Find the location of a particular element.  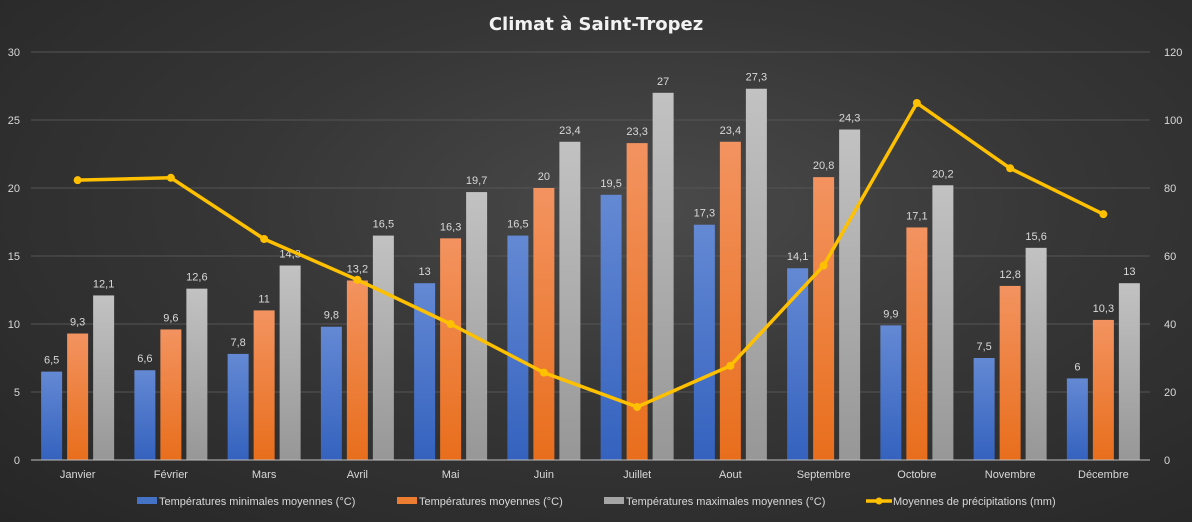

data-label: 20,2 is located at coordinates (942, 174).